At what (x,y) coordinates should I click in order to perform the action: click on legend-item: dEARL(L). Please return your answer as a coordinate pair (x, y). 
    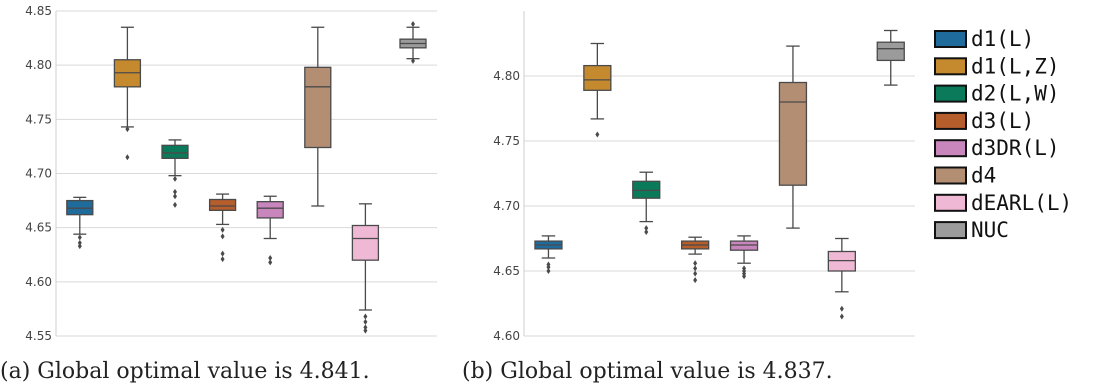
    Looking at the image, I should click on (1003, 203).